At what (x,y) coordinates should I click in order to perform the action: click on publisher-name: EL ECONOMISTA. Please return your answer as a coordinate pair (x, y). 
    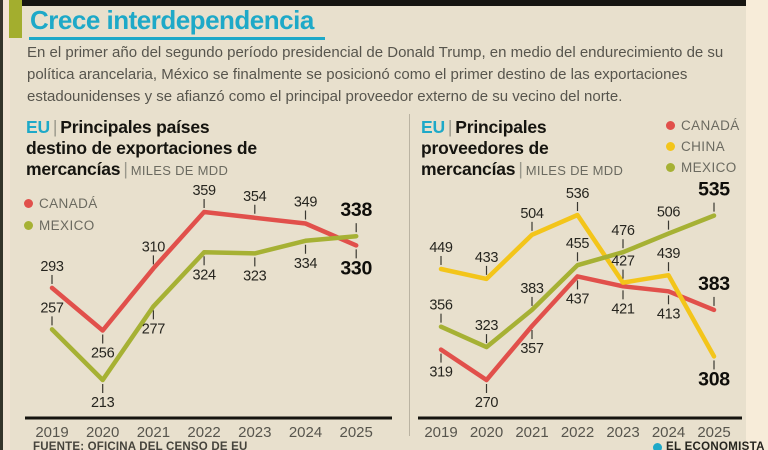
    Looking at the image, I should click on (715, 445).